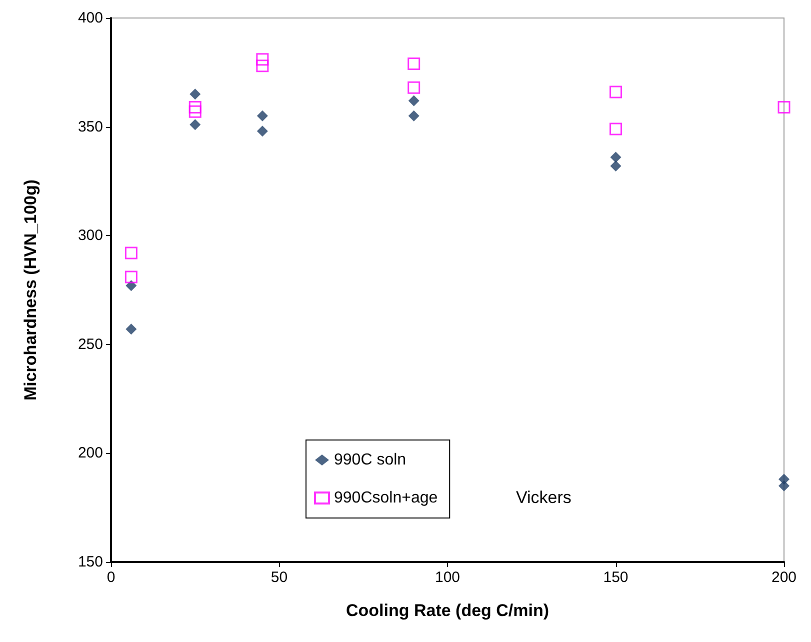 Image resolution: width=811 pixels, height=642 pixels. What do you see at coordinates (279, 577) in the screenshot?
I see `x-tick-label: 50` at bounding box center [279, 577].